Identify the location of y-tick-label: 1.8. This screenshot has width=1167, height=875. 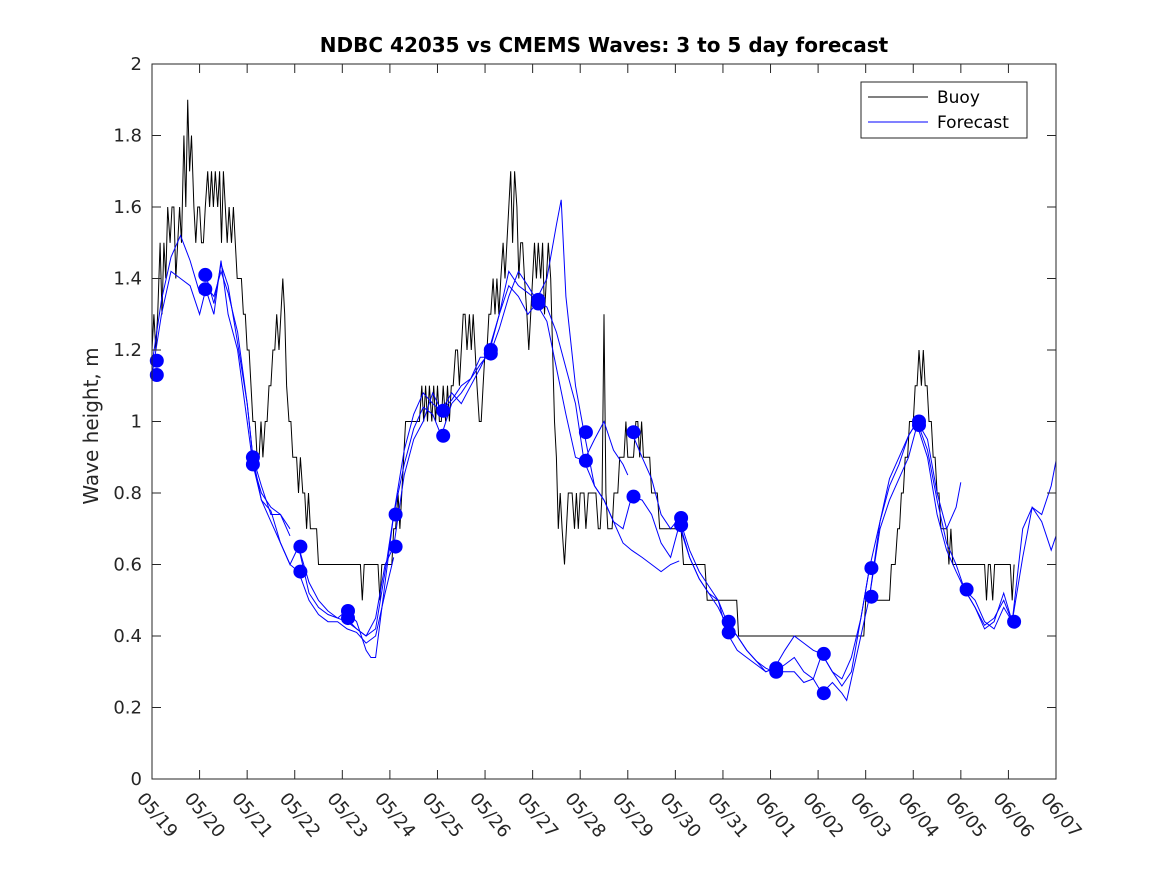
(127, 136).